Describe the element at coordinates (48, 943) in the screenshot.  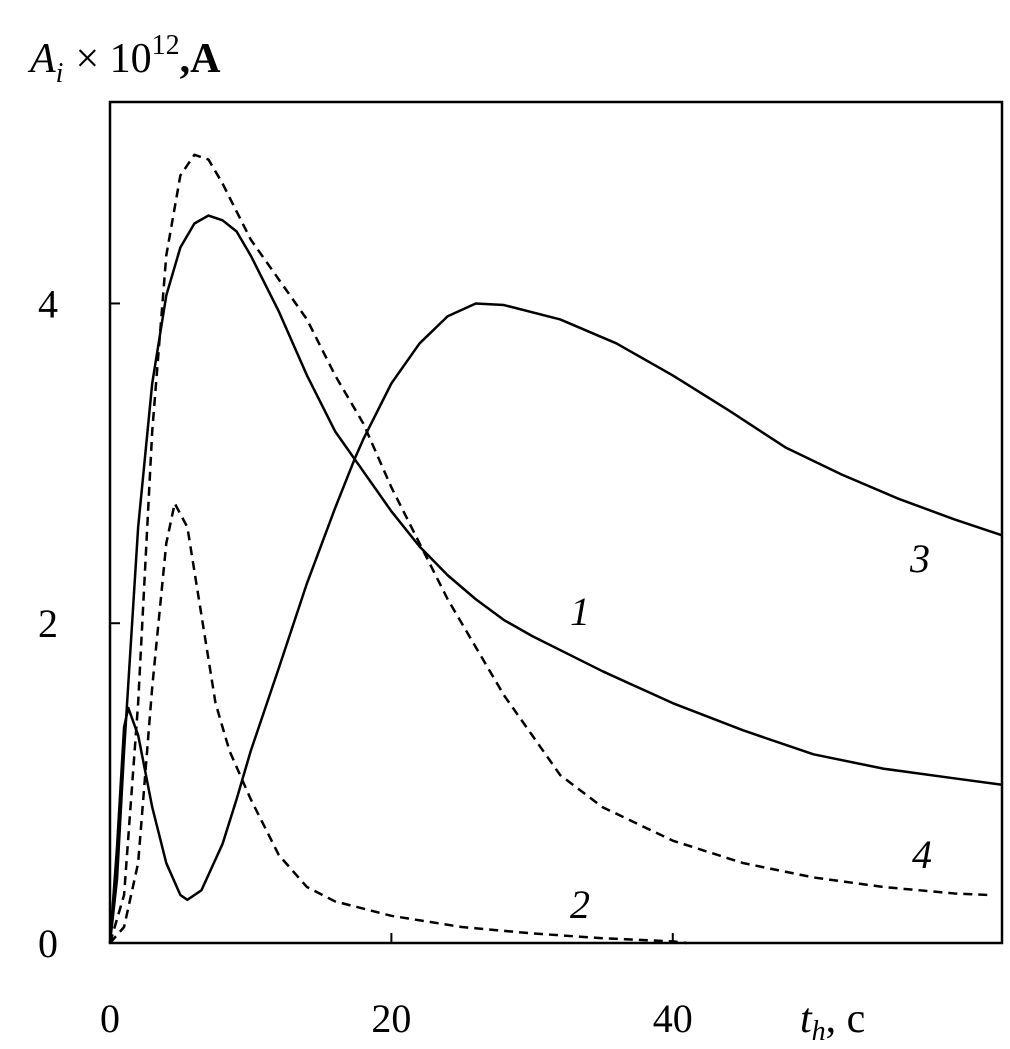
I see `y-tick-label: 0` at that location.